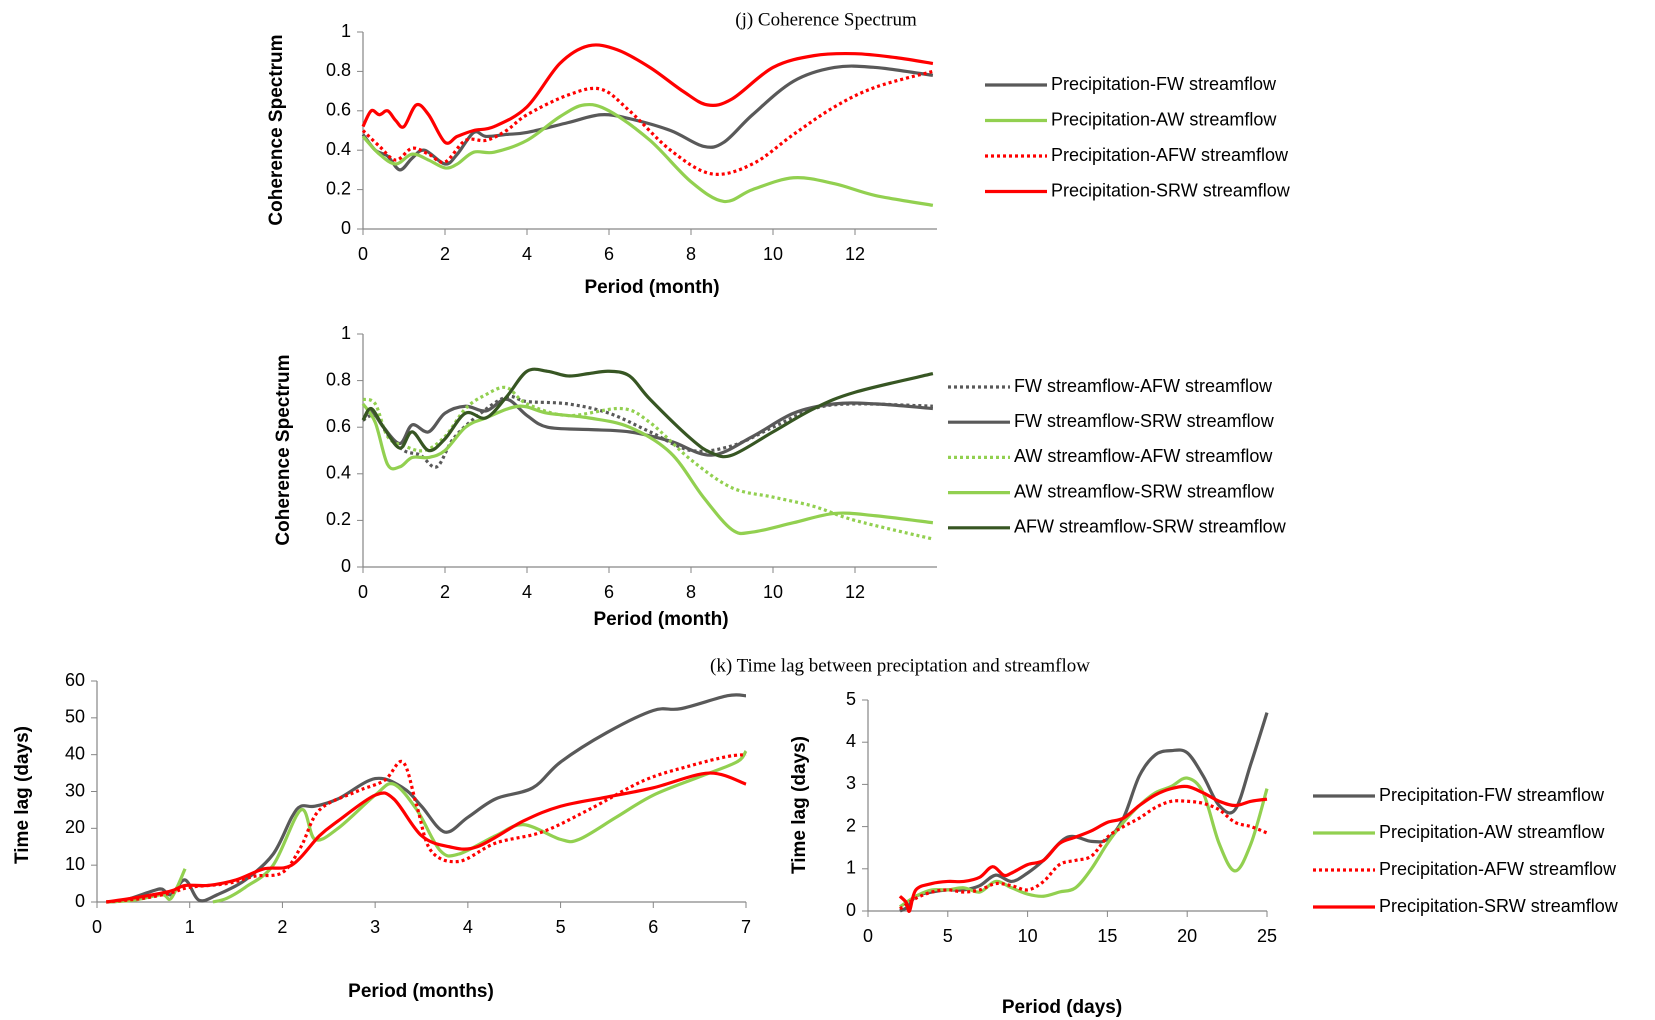 The image size is (1655, 1020). I want to click on legend-label: AFW streamflow-SRW streamflow, so click(1150, 527).